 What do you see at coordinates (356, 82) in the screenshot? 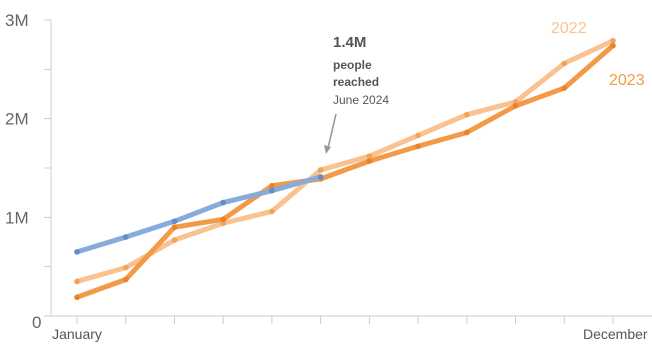
I see `annotation-line2: reached` at bounding box center [356, 82].